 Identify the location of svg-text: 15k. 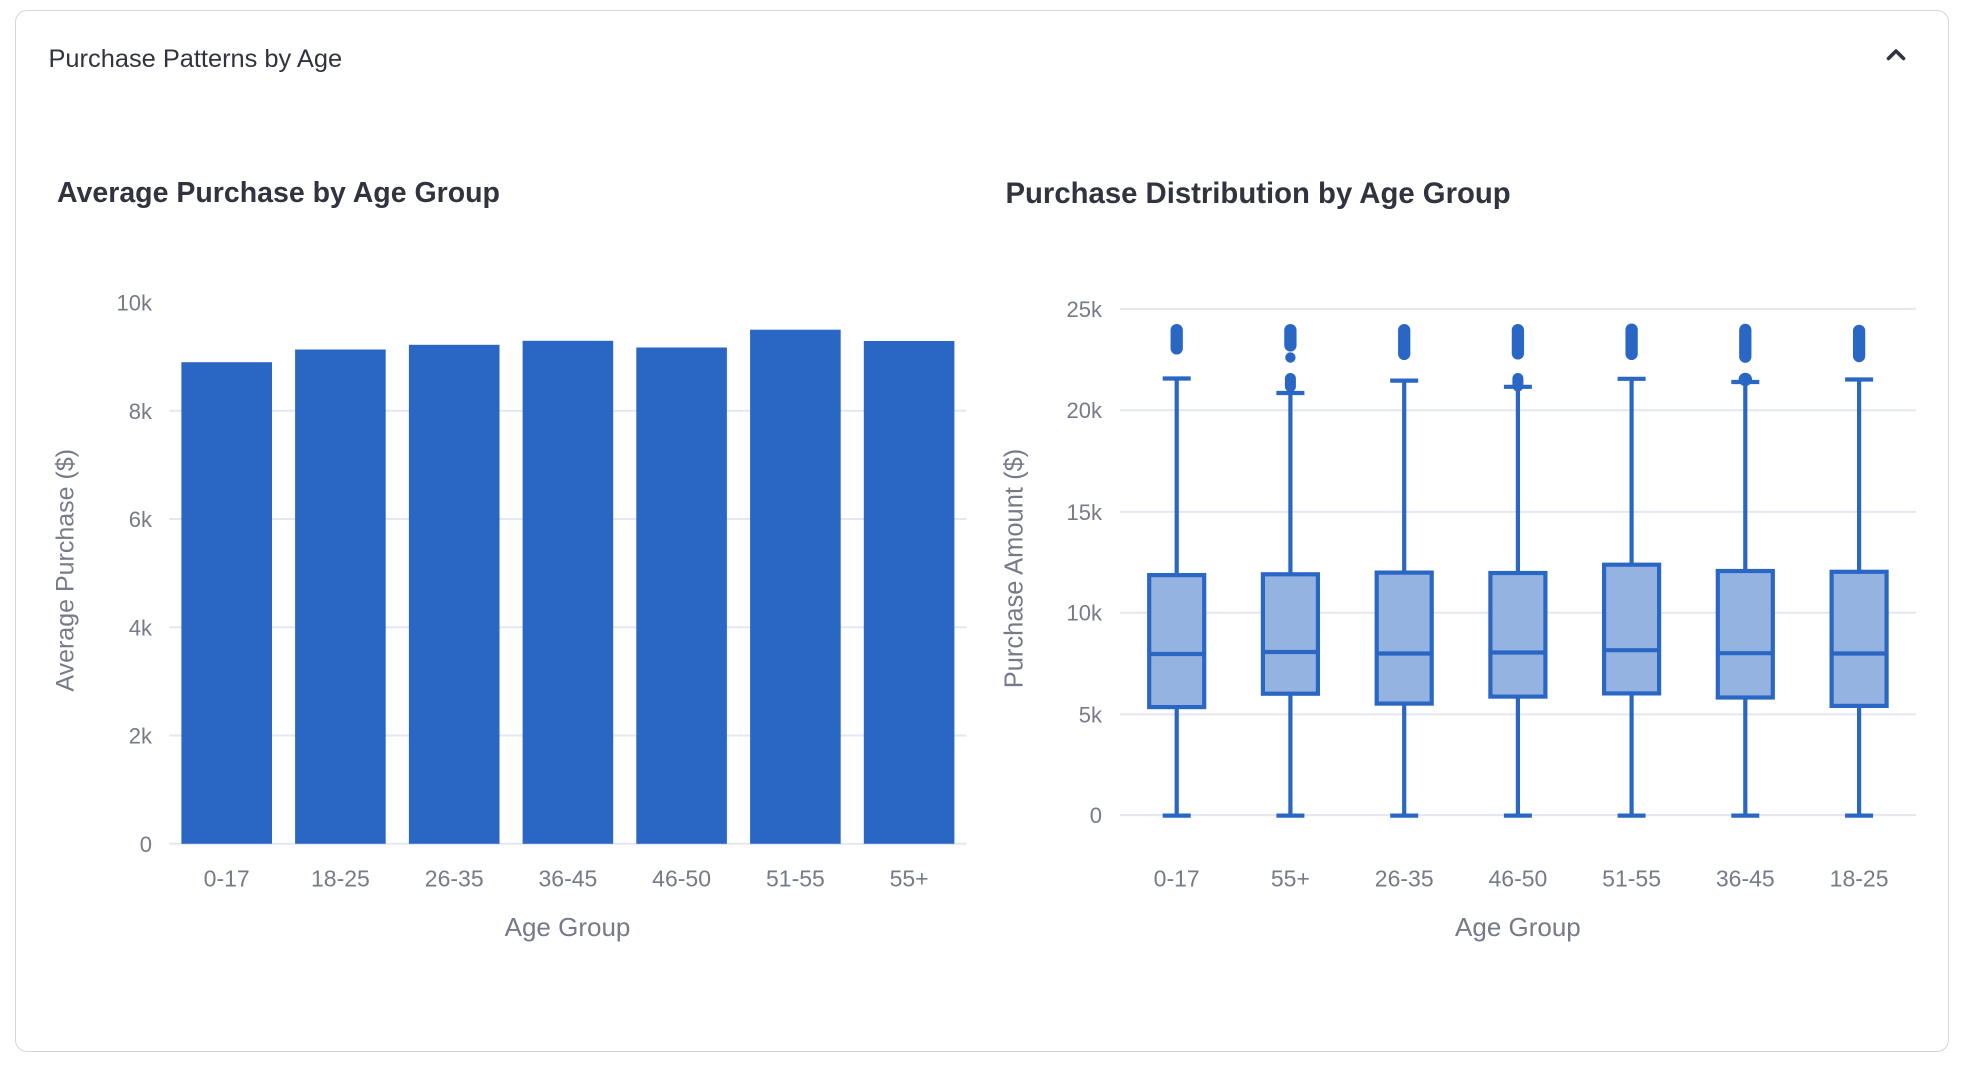
(1085, 512).